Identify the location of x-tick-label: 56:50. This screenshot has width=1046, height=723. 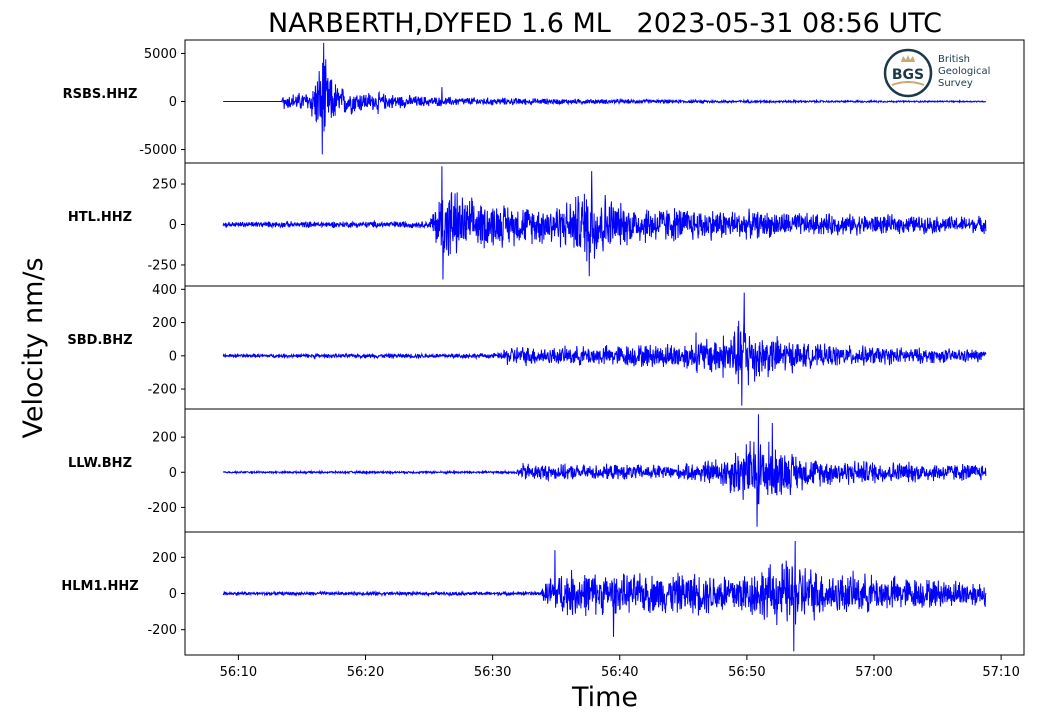
(746, 672).